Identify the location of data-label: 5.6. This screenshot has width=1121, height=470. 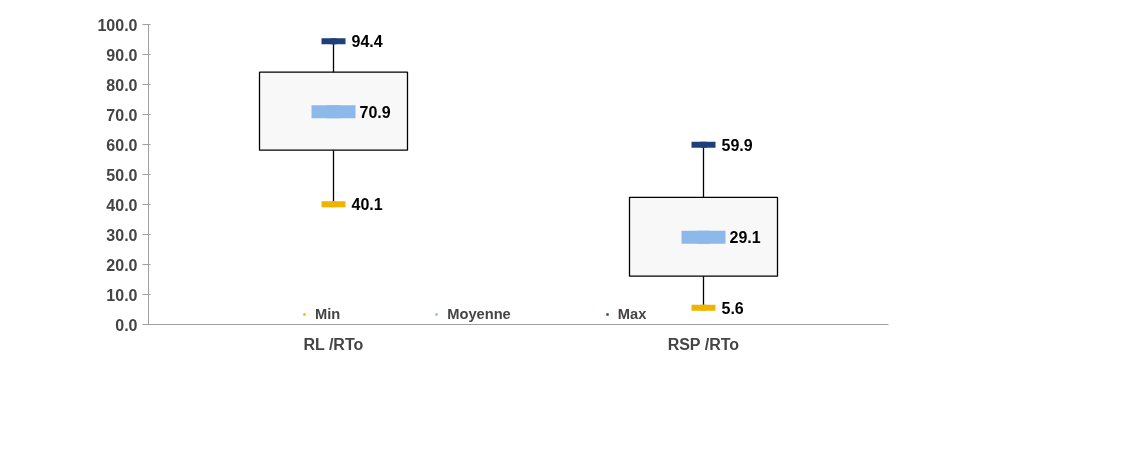
(732, 308).